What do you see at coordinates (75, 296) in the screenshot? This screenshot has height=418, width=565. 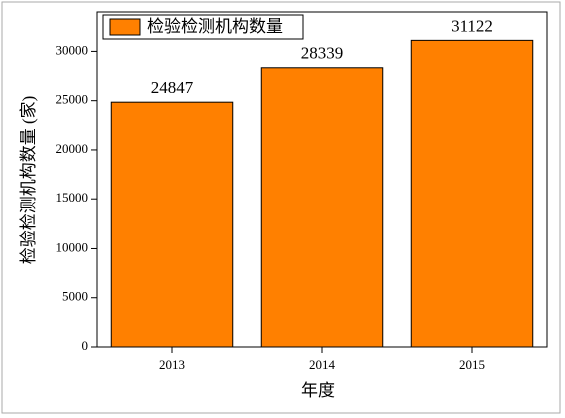 I see `y-tick-label: 5000` at bounding box center [75, 296].